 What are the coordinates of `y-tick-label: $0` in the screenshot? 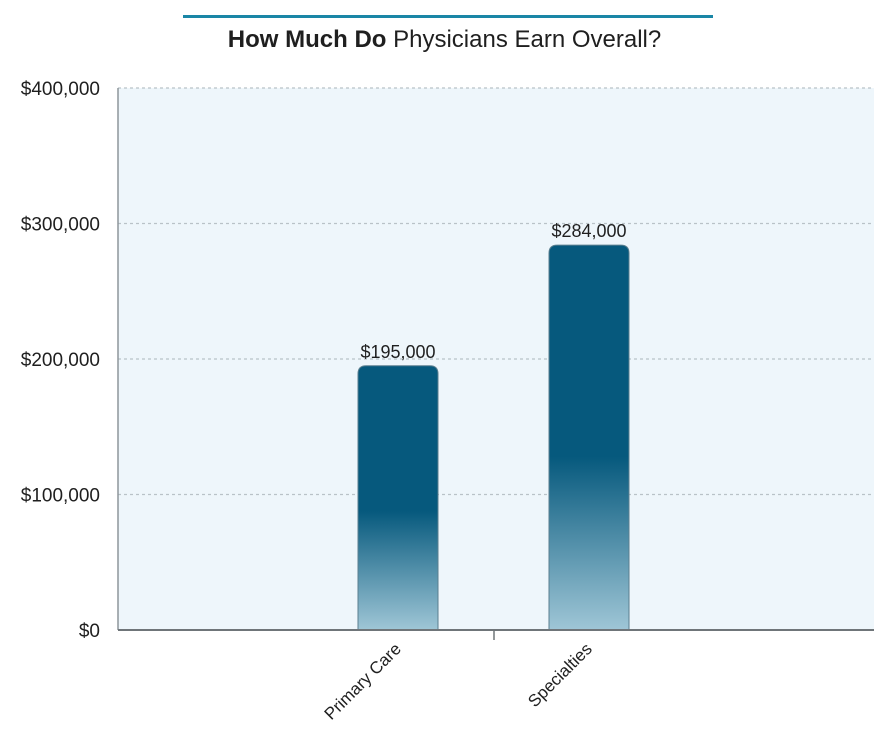 It's located at (89, 631).